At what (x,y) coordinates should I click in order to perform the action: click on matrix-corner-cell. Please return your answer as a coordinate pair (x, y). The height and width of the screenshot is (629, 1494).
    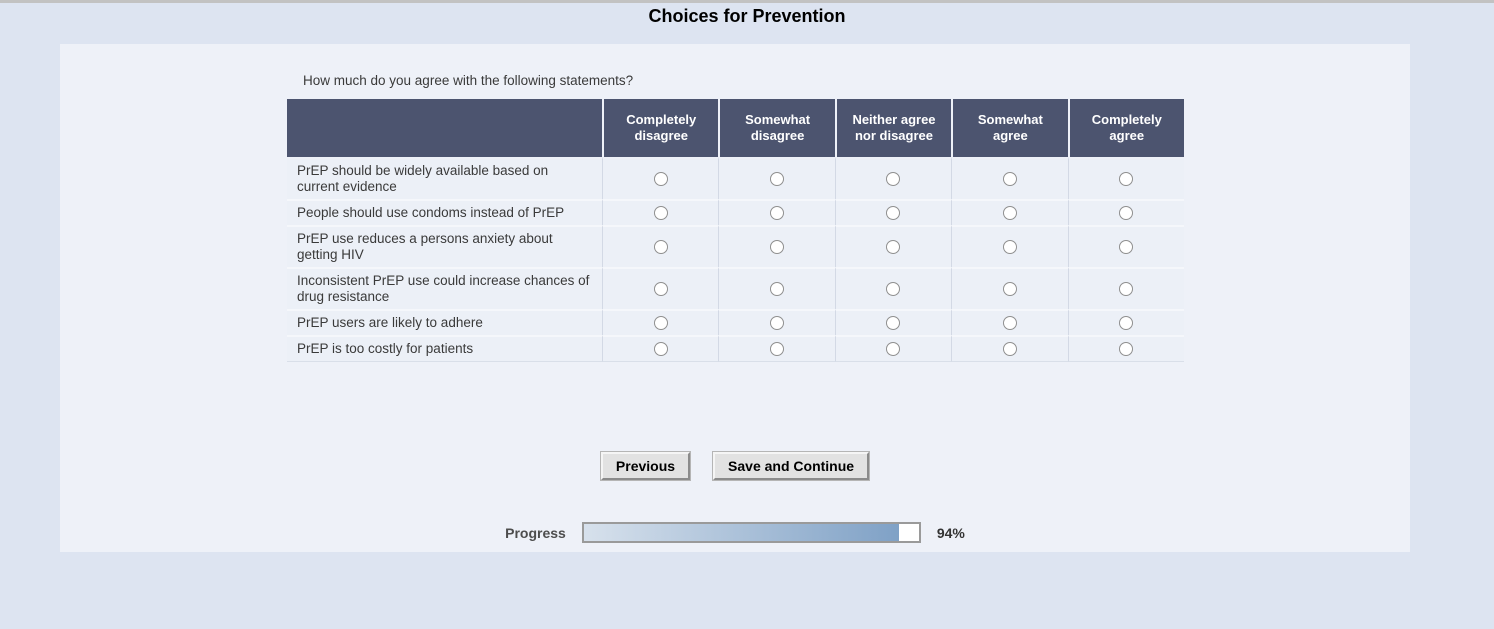
    Looking at the image, I should click on (445, 128).